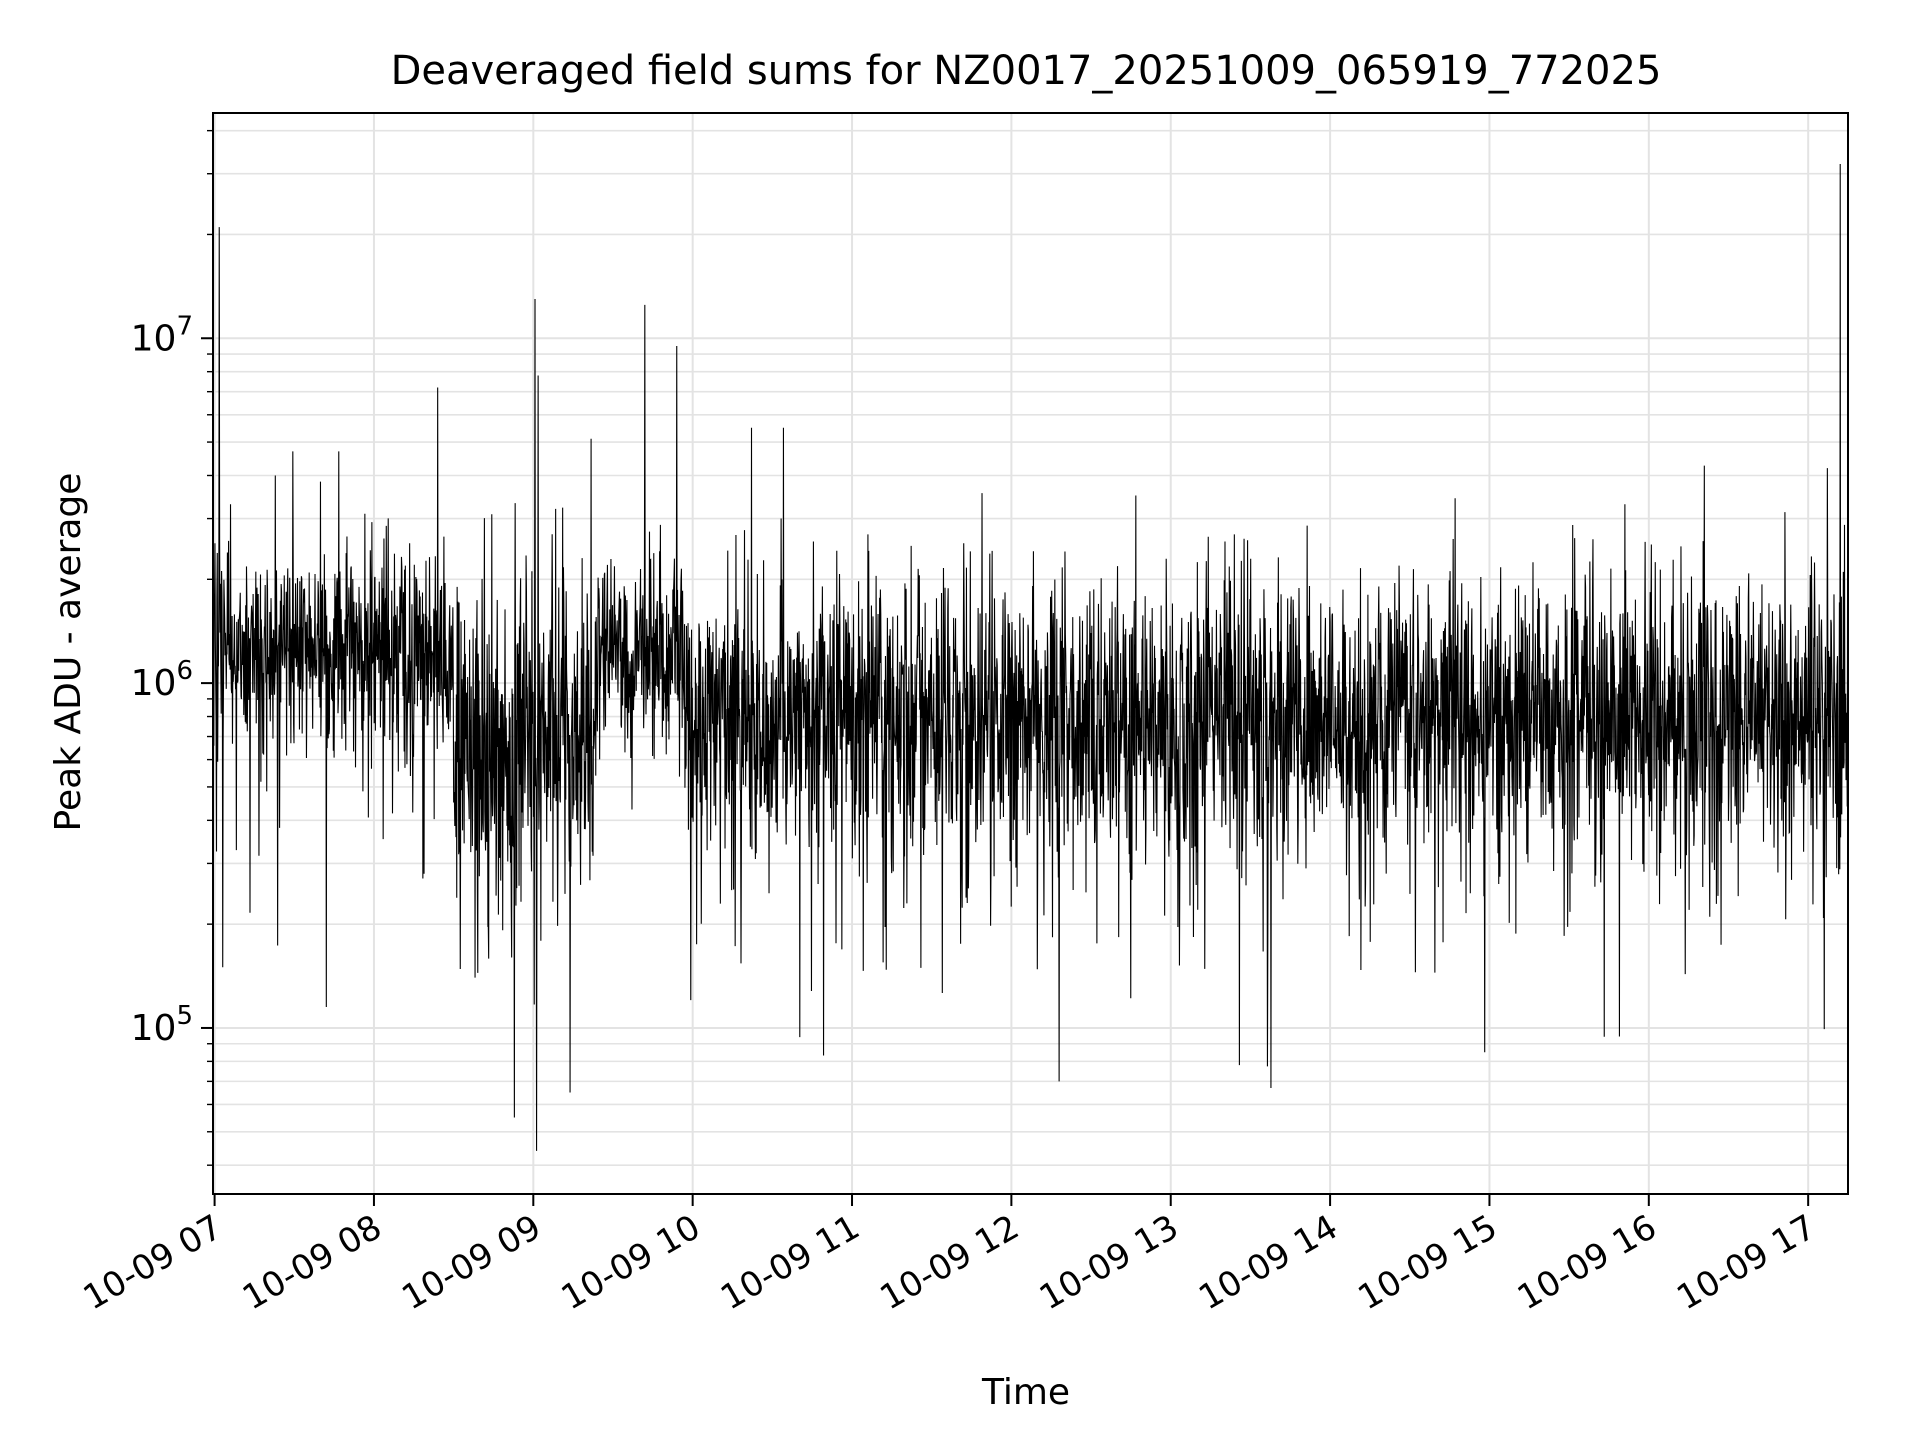 The height and width of the screenshot is (1440, 1920). I want to click on x-axis-label: Time, so click(1025, 1392).